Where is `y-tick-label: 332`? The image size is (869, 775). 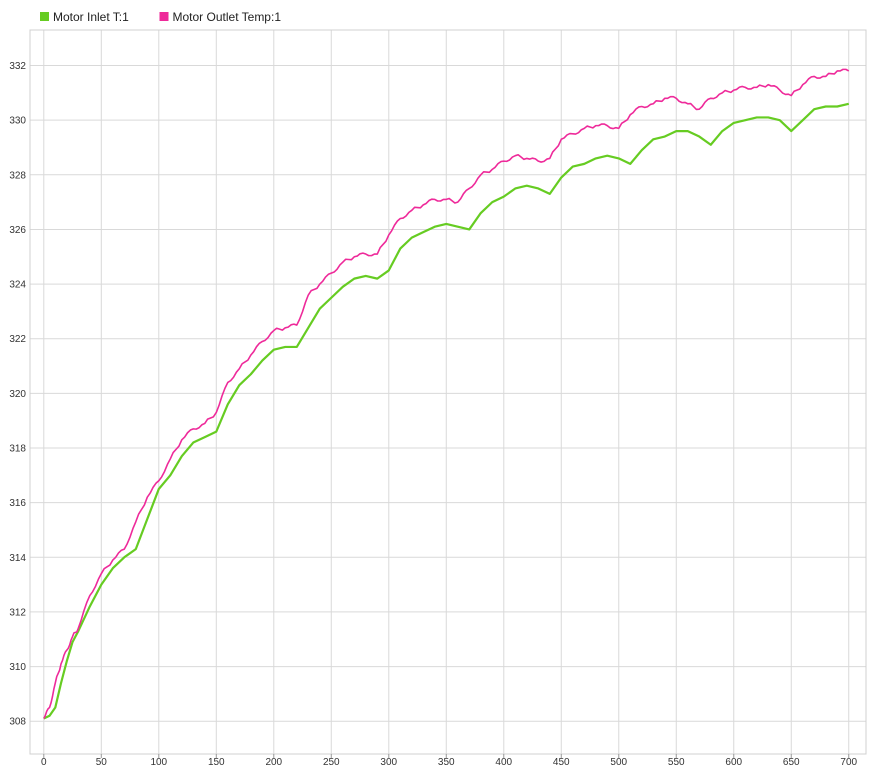 y-tick-label: 332 is located at coordinates (17, 66).